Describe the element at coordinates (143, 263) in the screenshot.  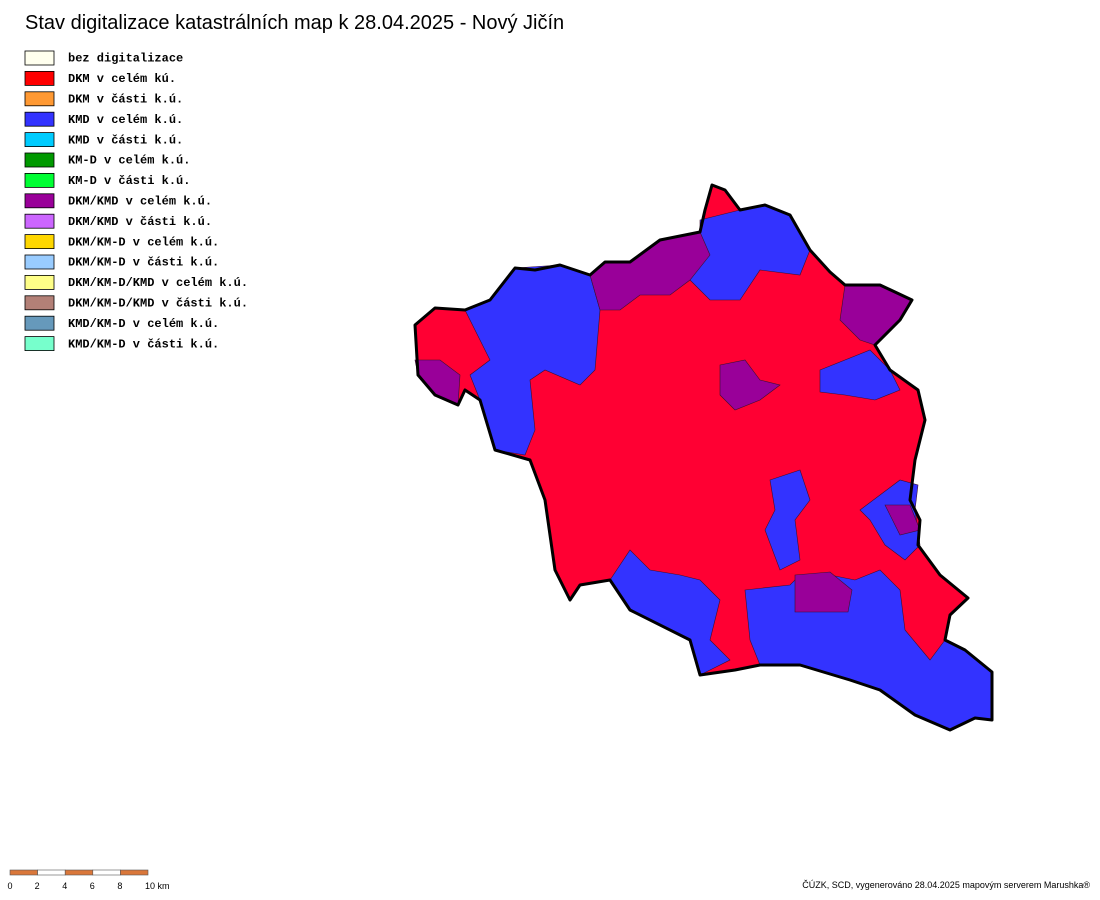
I see `legend-label: DKM/KM-D v části k.ú.` at that location.